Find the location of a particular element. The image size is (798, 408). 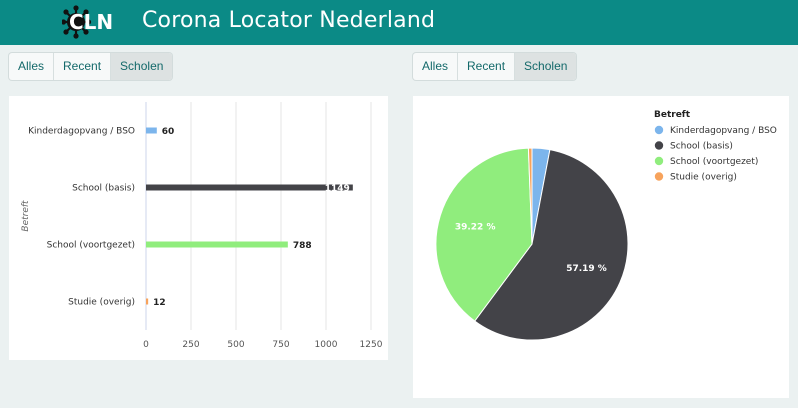

pie-percent-label: 57.19 % is located at coordinates (586, 269).